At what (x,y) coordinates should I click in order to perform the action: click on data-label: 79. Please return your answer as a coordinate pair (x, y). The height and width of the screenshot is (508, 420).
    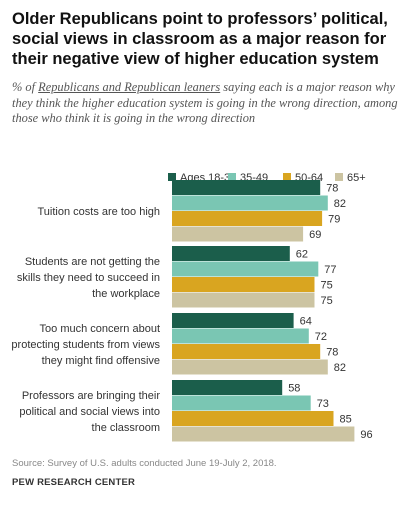
    Looking at the image, I should click on (334, 220).